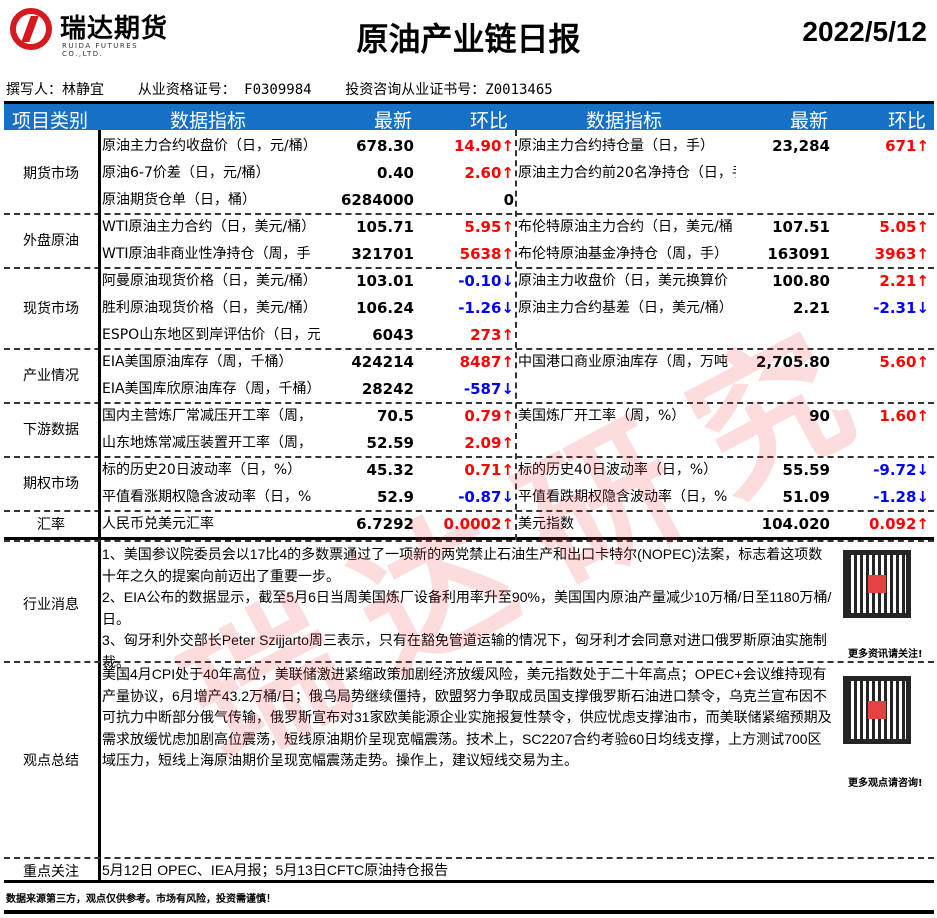 This screenshot has width=937, height=918. Describe the element at coordinates (51, 872) in the screenshot. I see `focus-category: 重点关注` at that location.